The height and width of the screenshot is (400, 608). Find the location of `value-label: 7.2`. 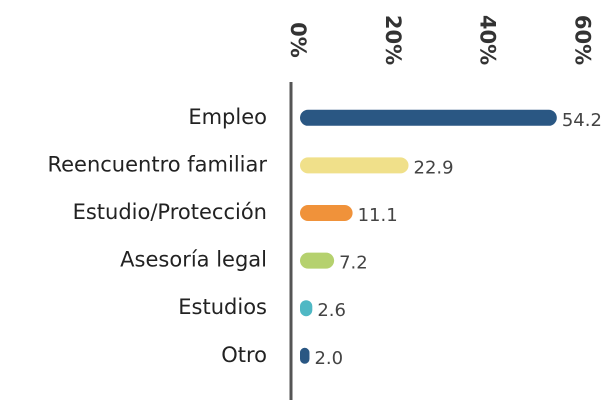

value-label: 7.2 is located at coordinates (353, 263).